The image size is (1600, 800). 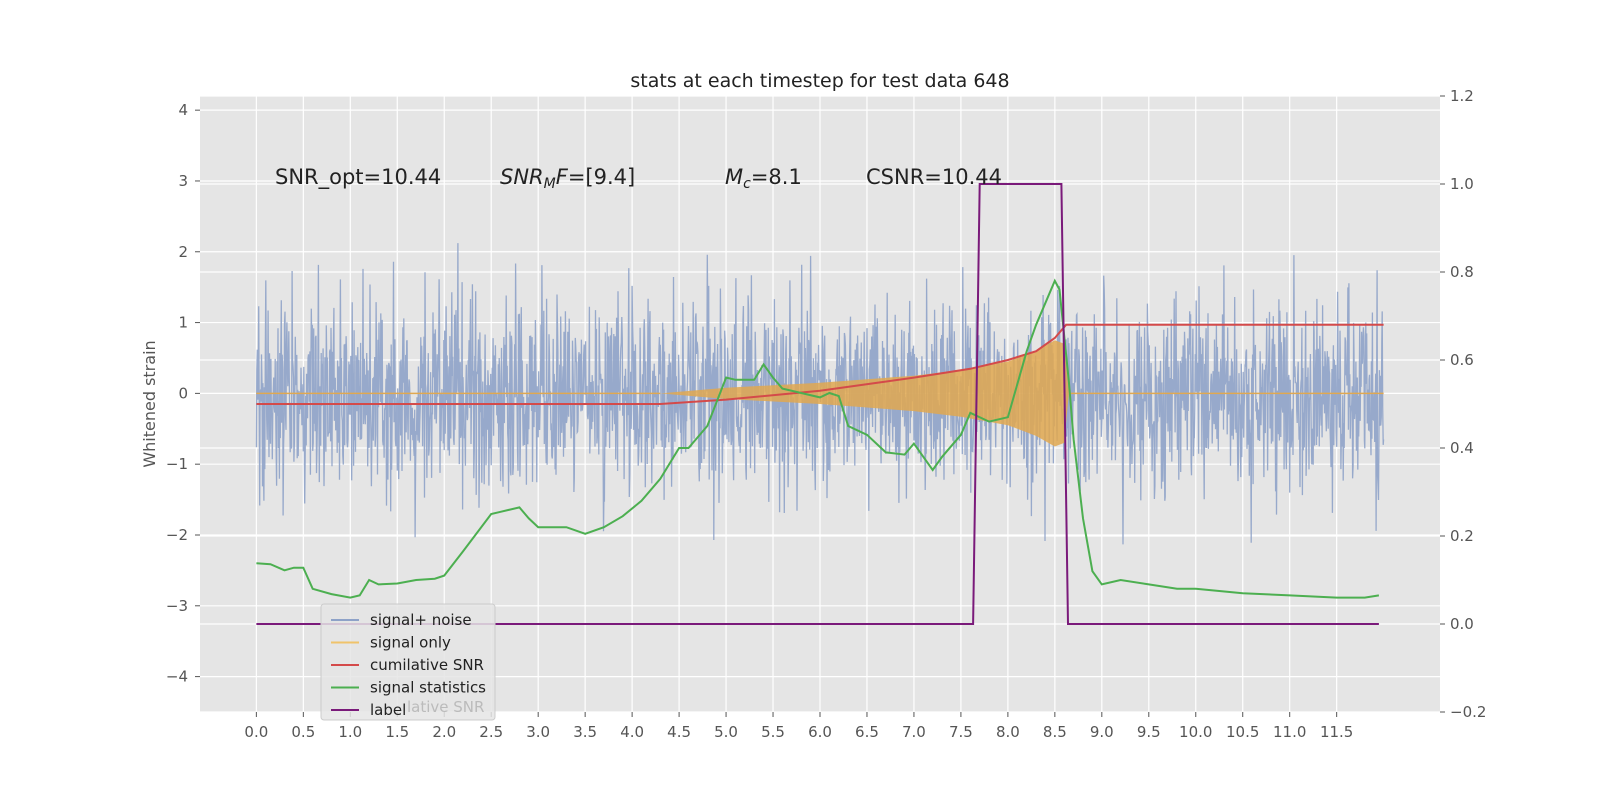 I want to click on y2-tick-label: 1.0, so click(x=1462, y=184).